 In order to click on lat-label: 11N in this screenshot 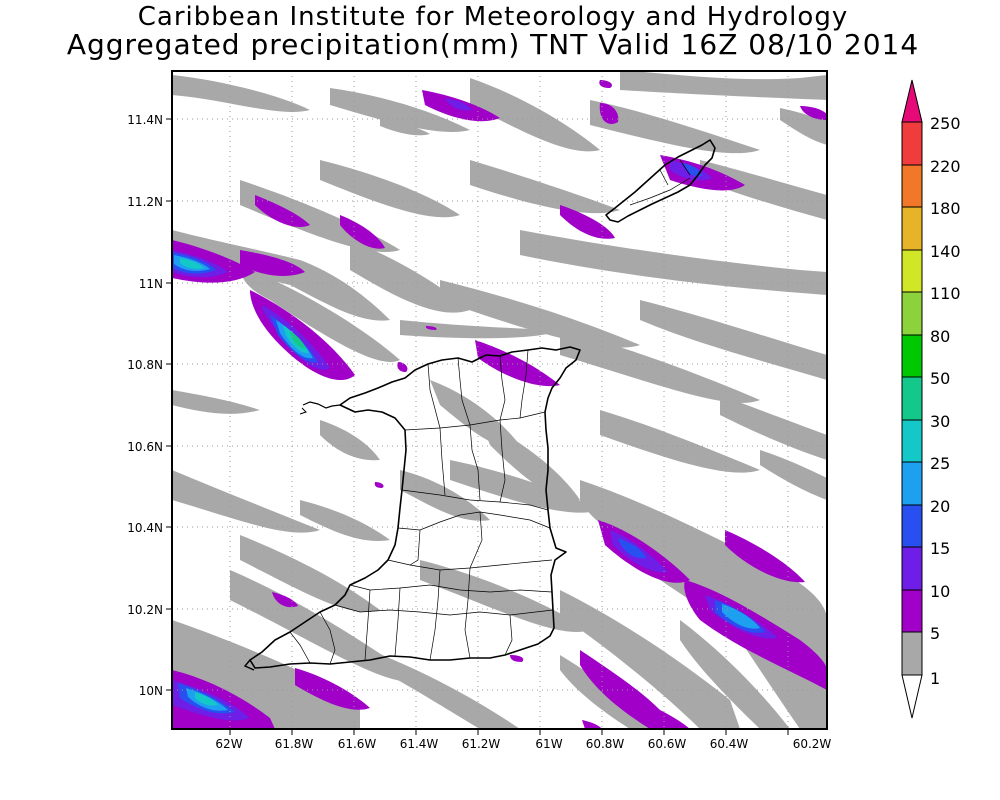, I will do `click(151, 284)`.